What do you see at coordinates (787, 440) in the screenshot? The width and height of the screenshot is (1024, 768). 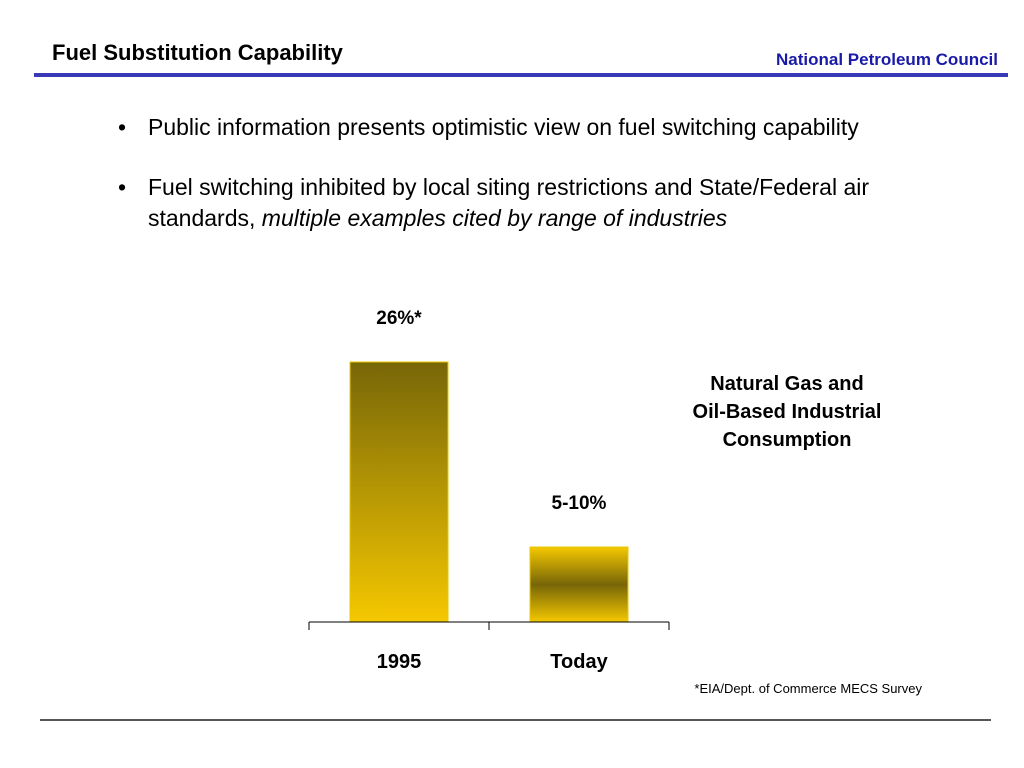 I see `series-label-line: Consumption` at bounding box center [787, 440].